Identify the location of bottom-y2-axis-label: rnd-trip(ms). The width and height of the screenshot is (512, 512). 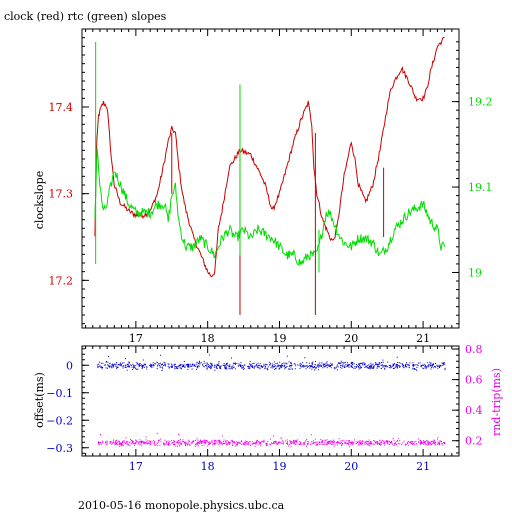
(496, 402).